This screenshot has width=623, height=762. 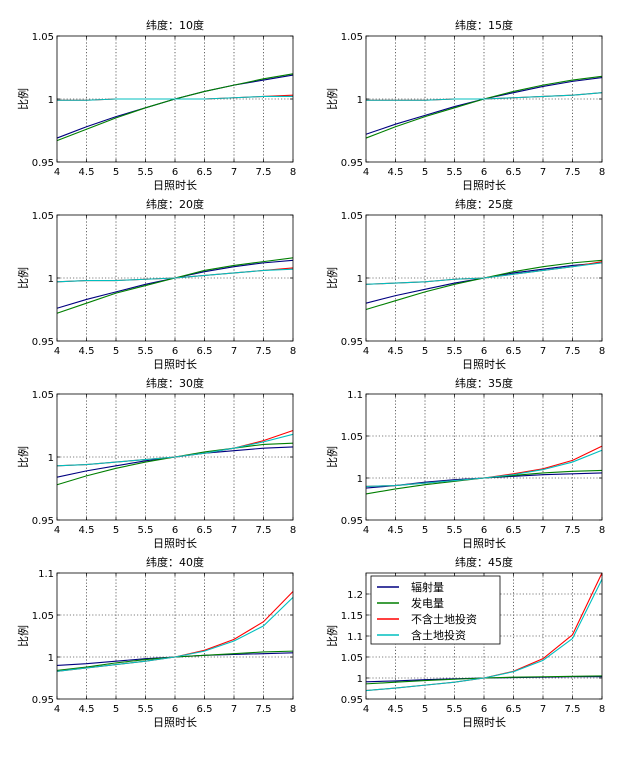 What do you see at coordinates (484, 562) in the screenshot?
I see `subplot-title: 纬度：45度` at bounding box center [484, 562].